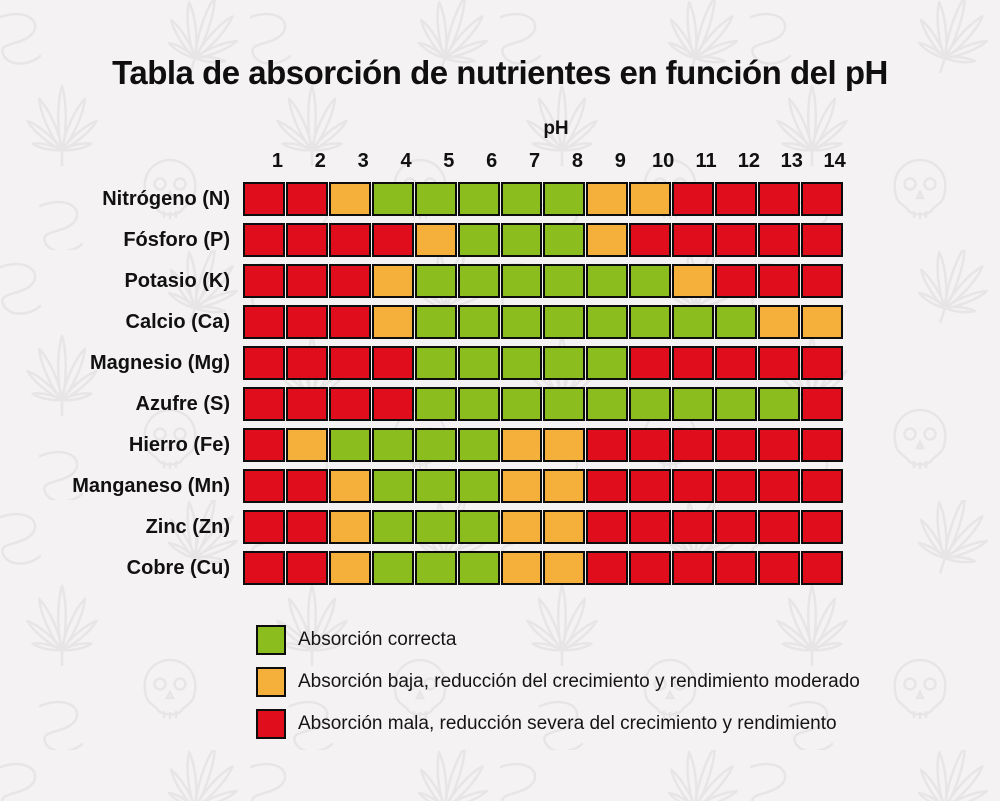 The width and height of the screenshot is (1000, 801). I want to click on legend-item: Absorción correcta, so click(558, 640).